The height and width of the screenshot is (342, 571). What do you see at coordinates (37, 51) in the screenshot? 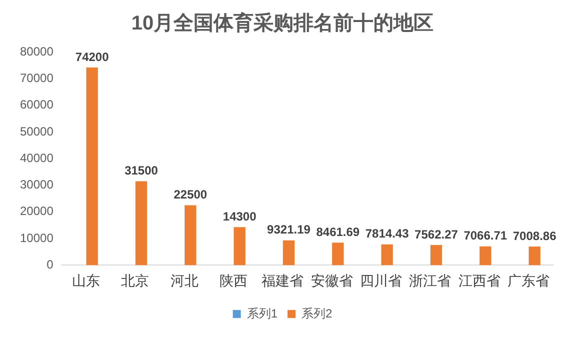
I see `y-tick-label: 80000` at bounding box center [37, 51].